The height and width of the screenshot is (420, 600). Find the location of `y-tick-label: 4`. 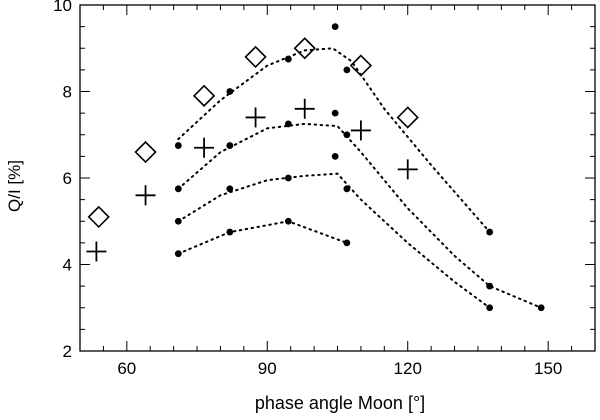

y-tick-label: 4 is located at coordinates (67, 265).